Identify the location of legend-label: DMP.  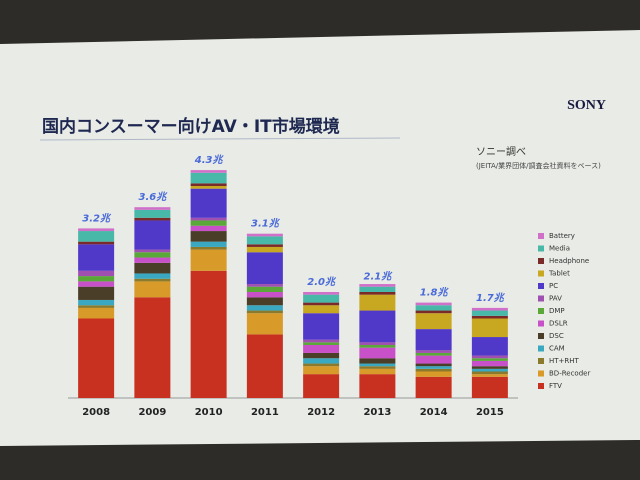
(557, 311).